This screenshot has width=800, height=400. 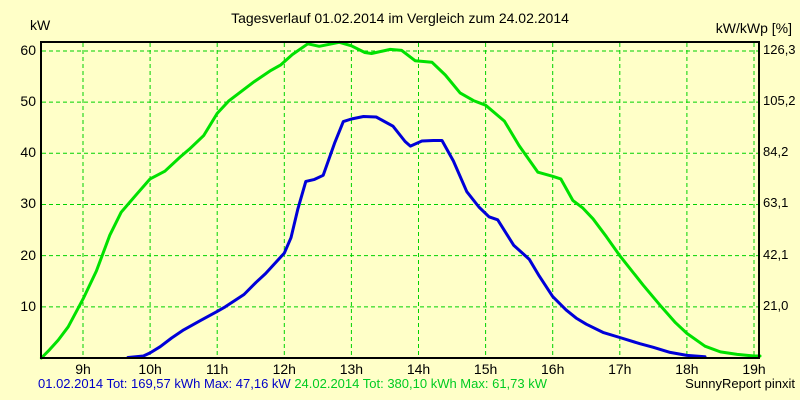 What do you see at coordinates (28, 49) in the screenshot?
I see `left-axis-tick-label: 60` at bounding box center [28, 49].